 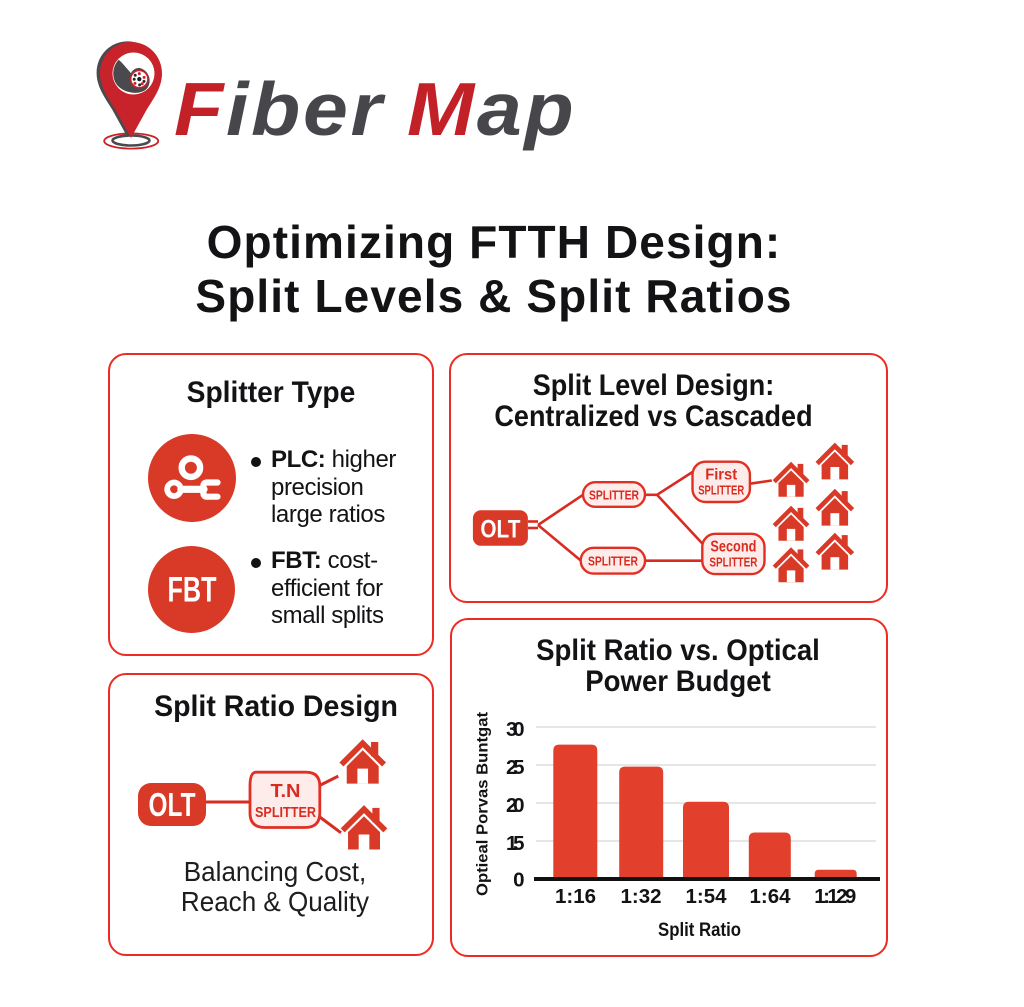 I want to click on svg-text: Optieal Porvas Buntgat, so click(x=483, y=803).